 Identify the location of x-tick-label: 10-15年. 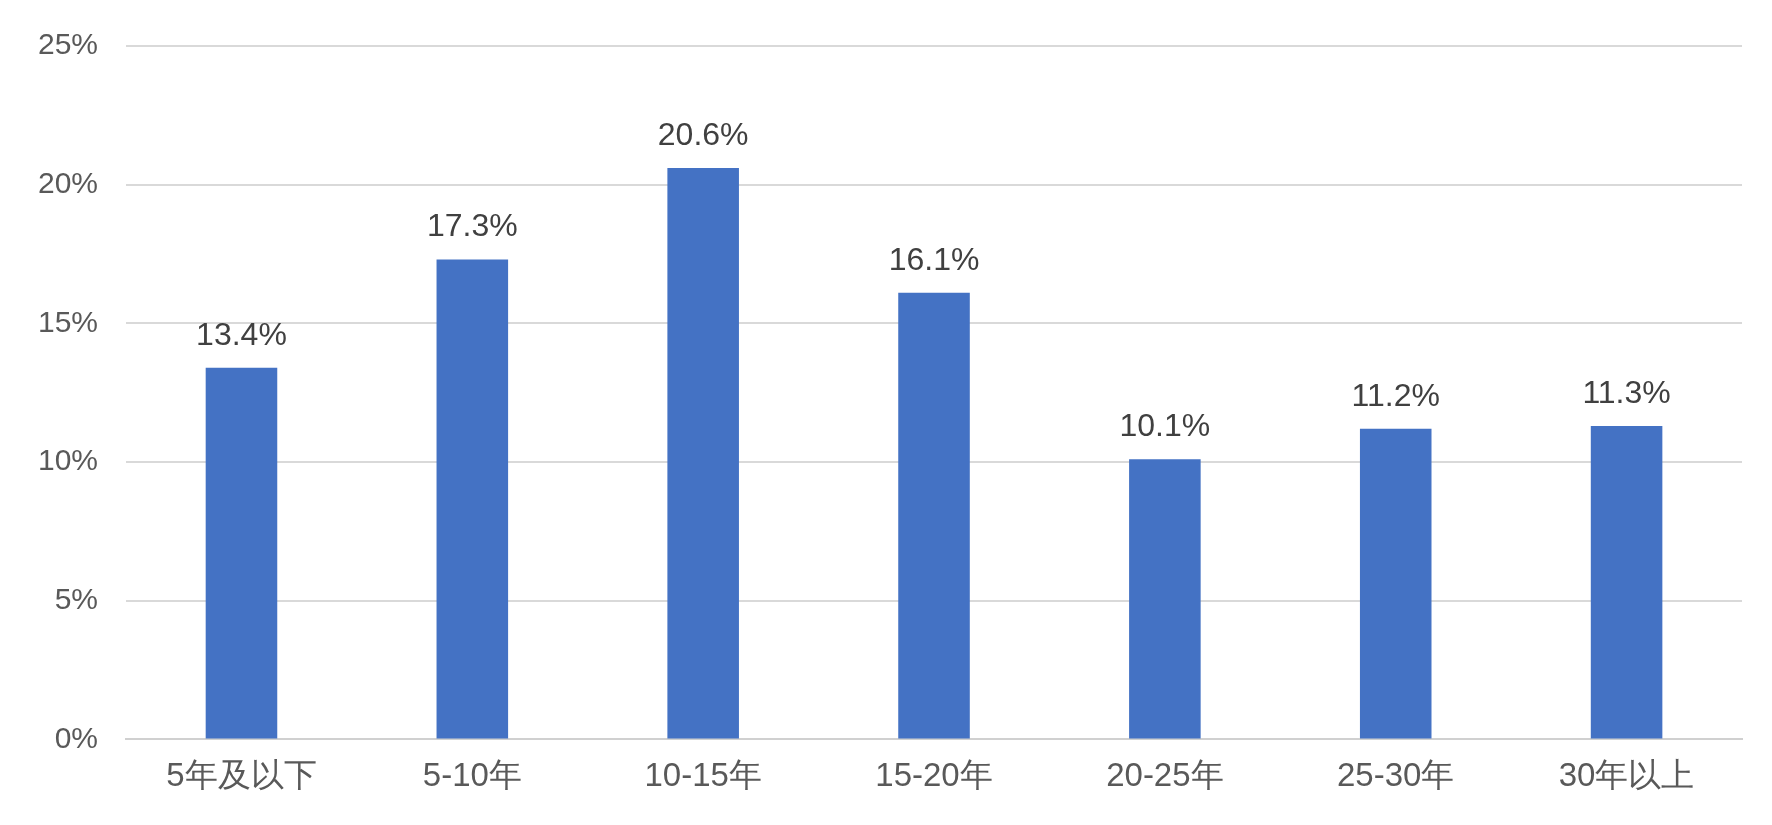
(703, 775).